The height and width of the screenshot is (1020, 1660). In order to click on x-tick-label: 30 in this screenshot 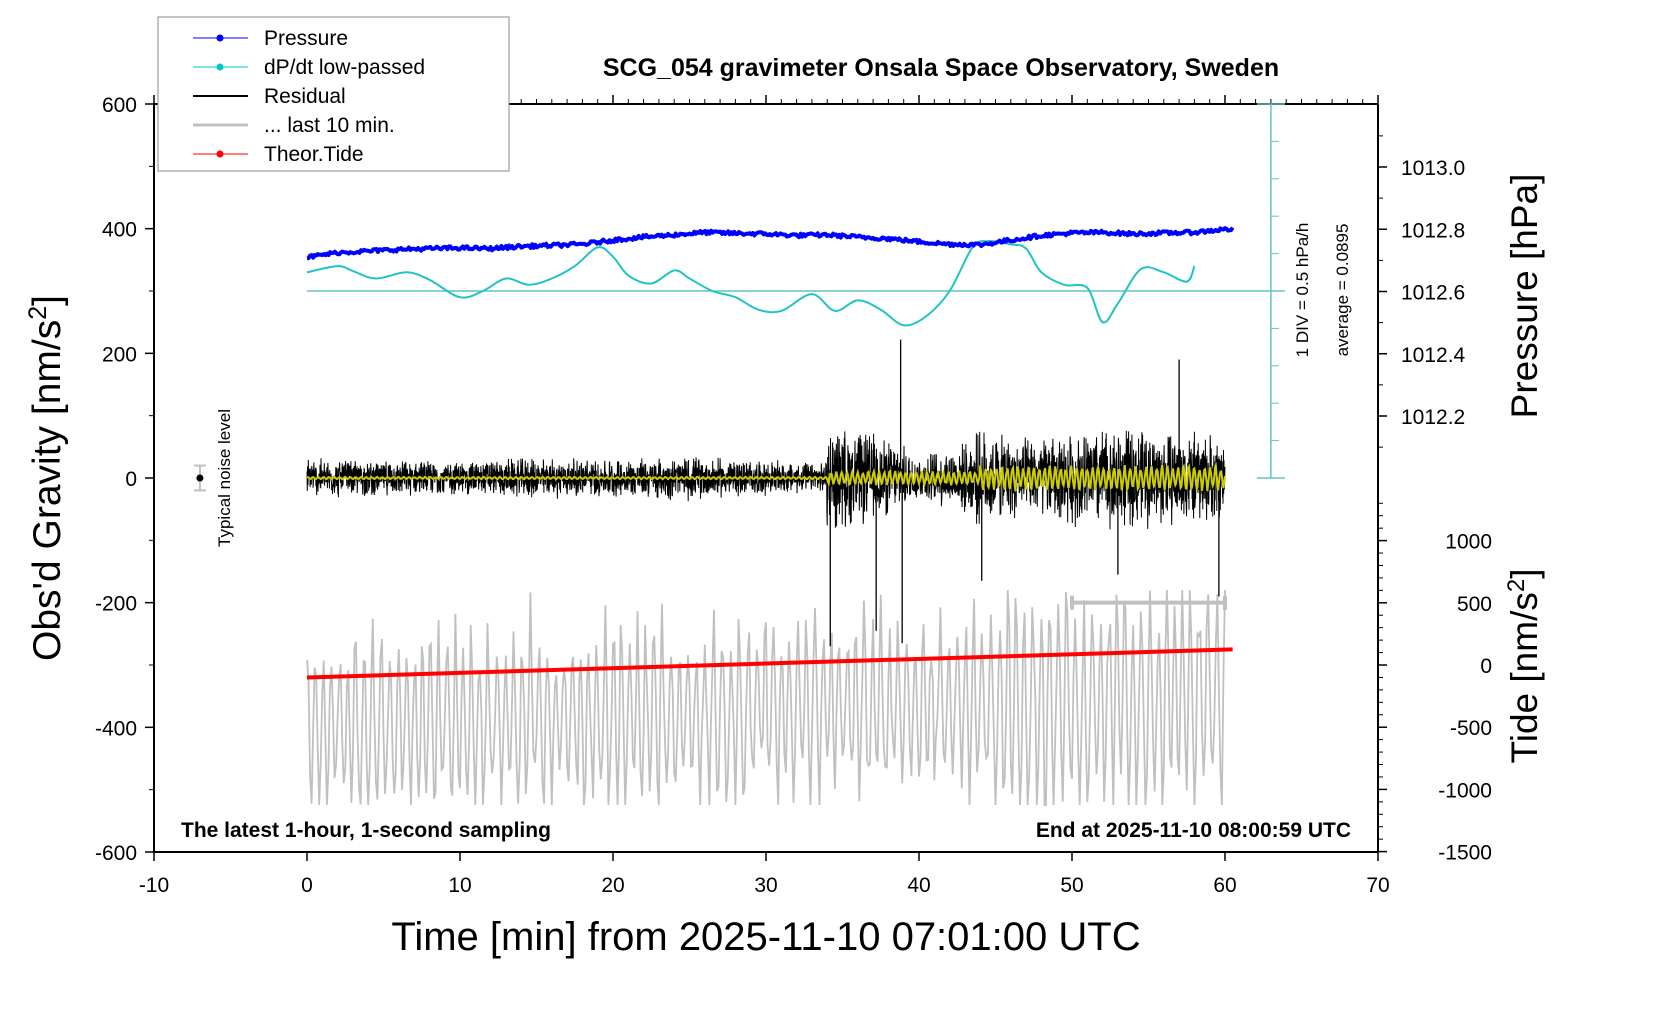, I will do `click(765, 885)`.